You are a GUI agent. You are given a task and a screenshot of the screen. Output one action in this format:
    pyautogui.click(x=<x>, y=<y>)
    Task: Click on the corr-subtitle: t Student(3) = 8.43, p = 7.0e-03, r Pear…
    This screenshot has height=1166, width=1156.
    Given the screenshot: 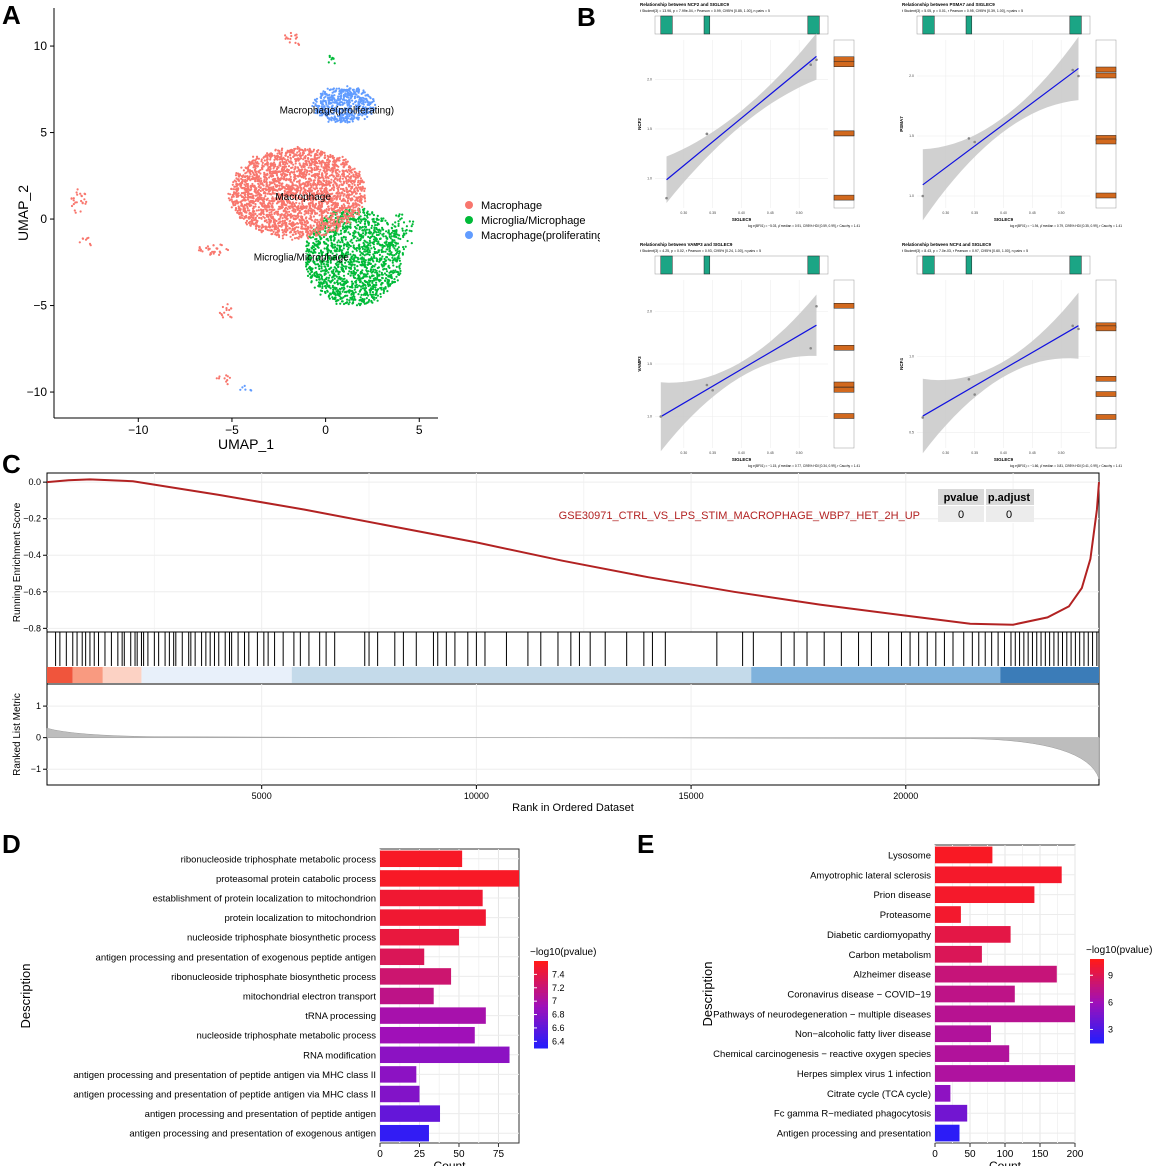 What is the action you would take?
    pyautogui.click(x=965, y=251)
    